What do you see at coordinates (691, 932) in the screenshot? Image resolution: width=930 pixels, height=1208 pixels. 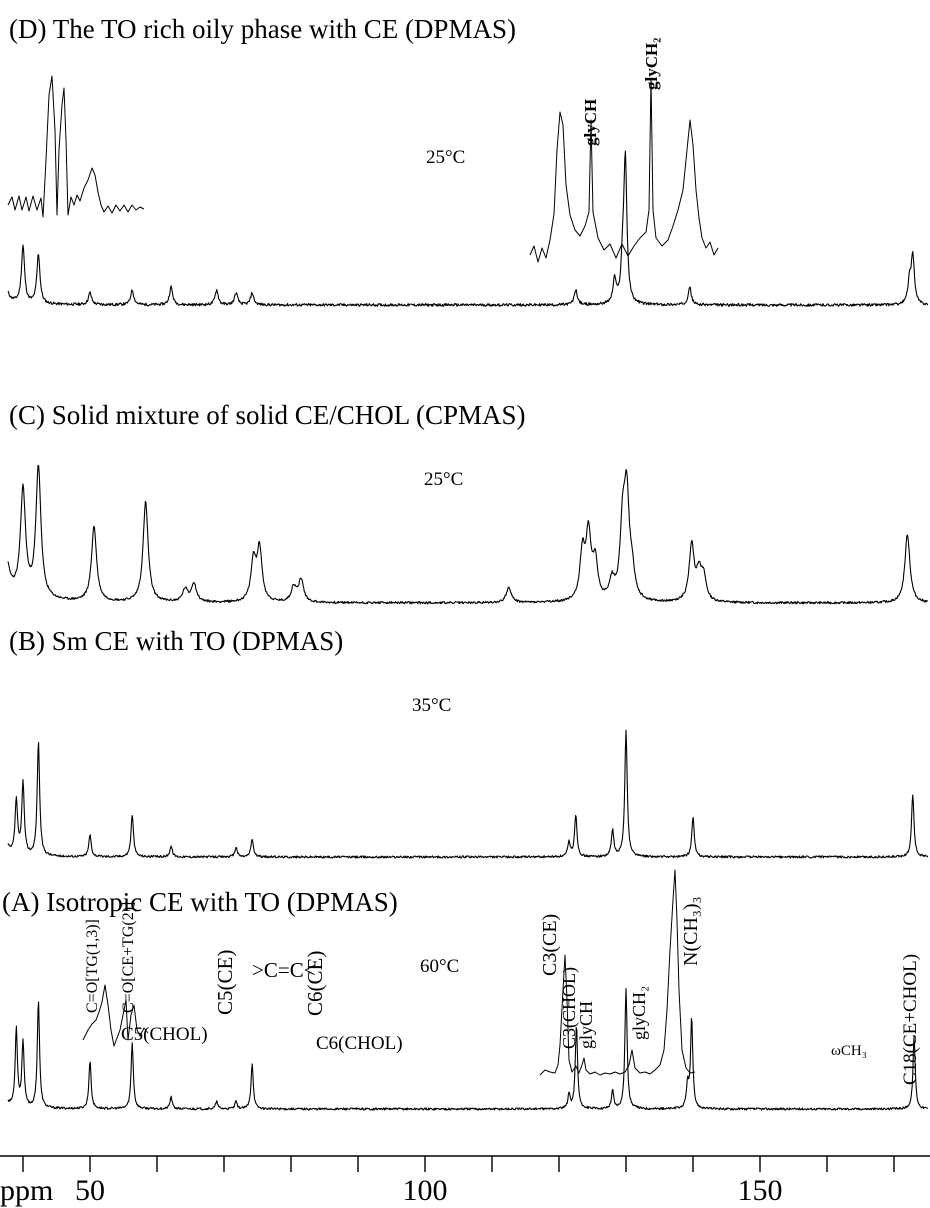 I see `panel-a-annotation-nch3: N(CH₃)₃` at bounding box center [691, 932].